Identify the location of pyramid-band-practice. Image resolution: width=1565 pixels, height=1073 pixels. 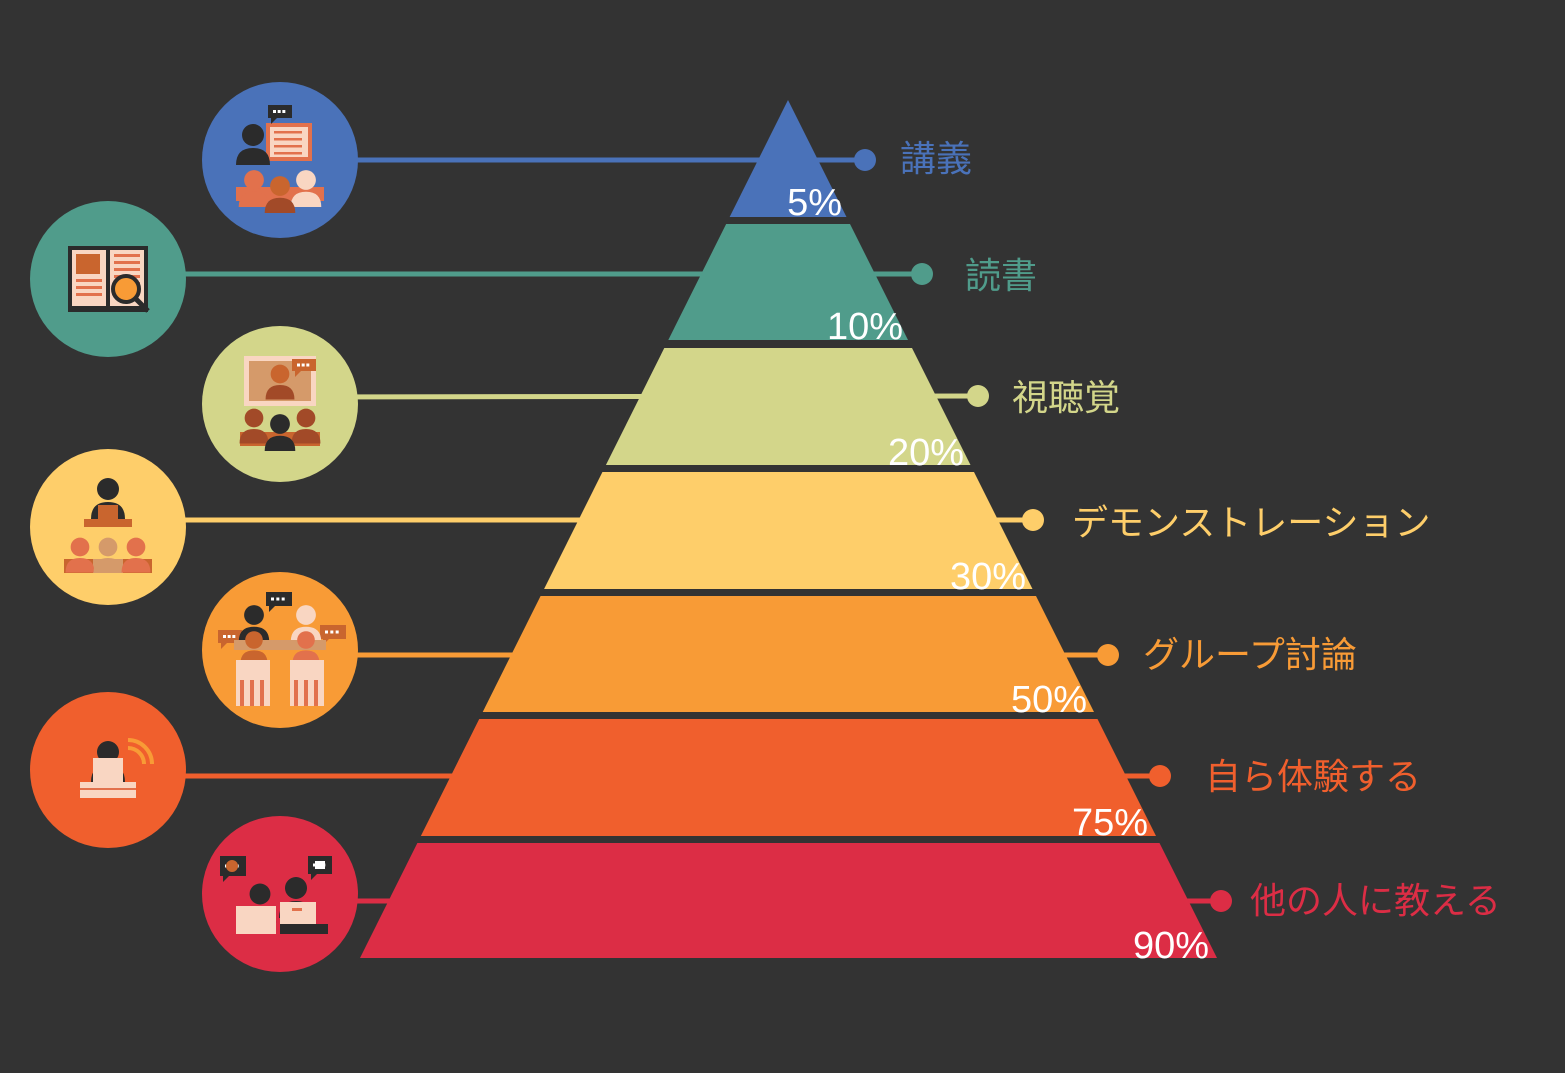
(788, 777).